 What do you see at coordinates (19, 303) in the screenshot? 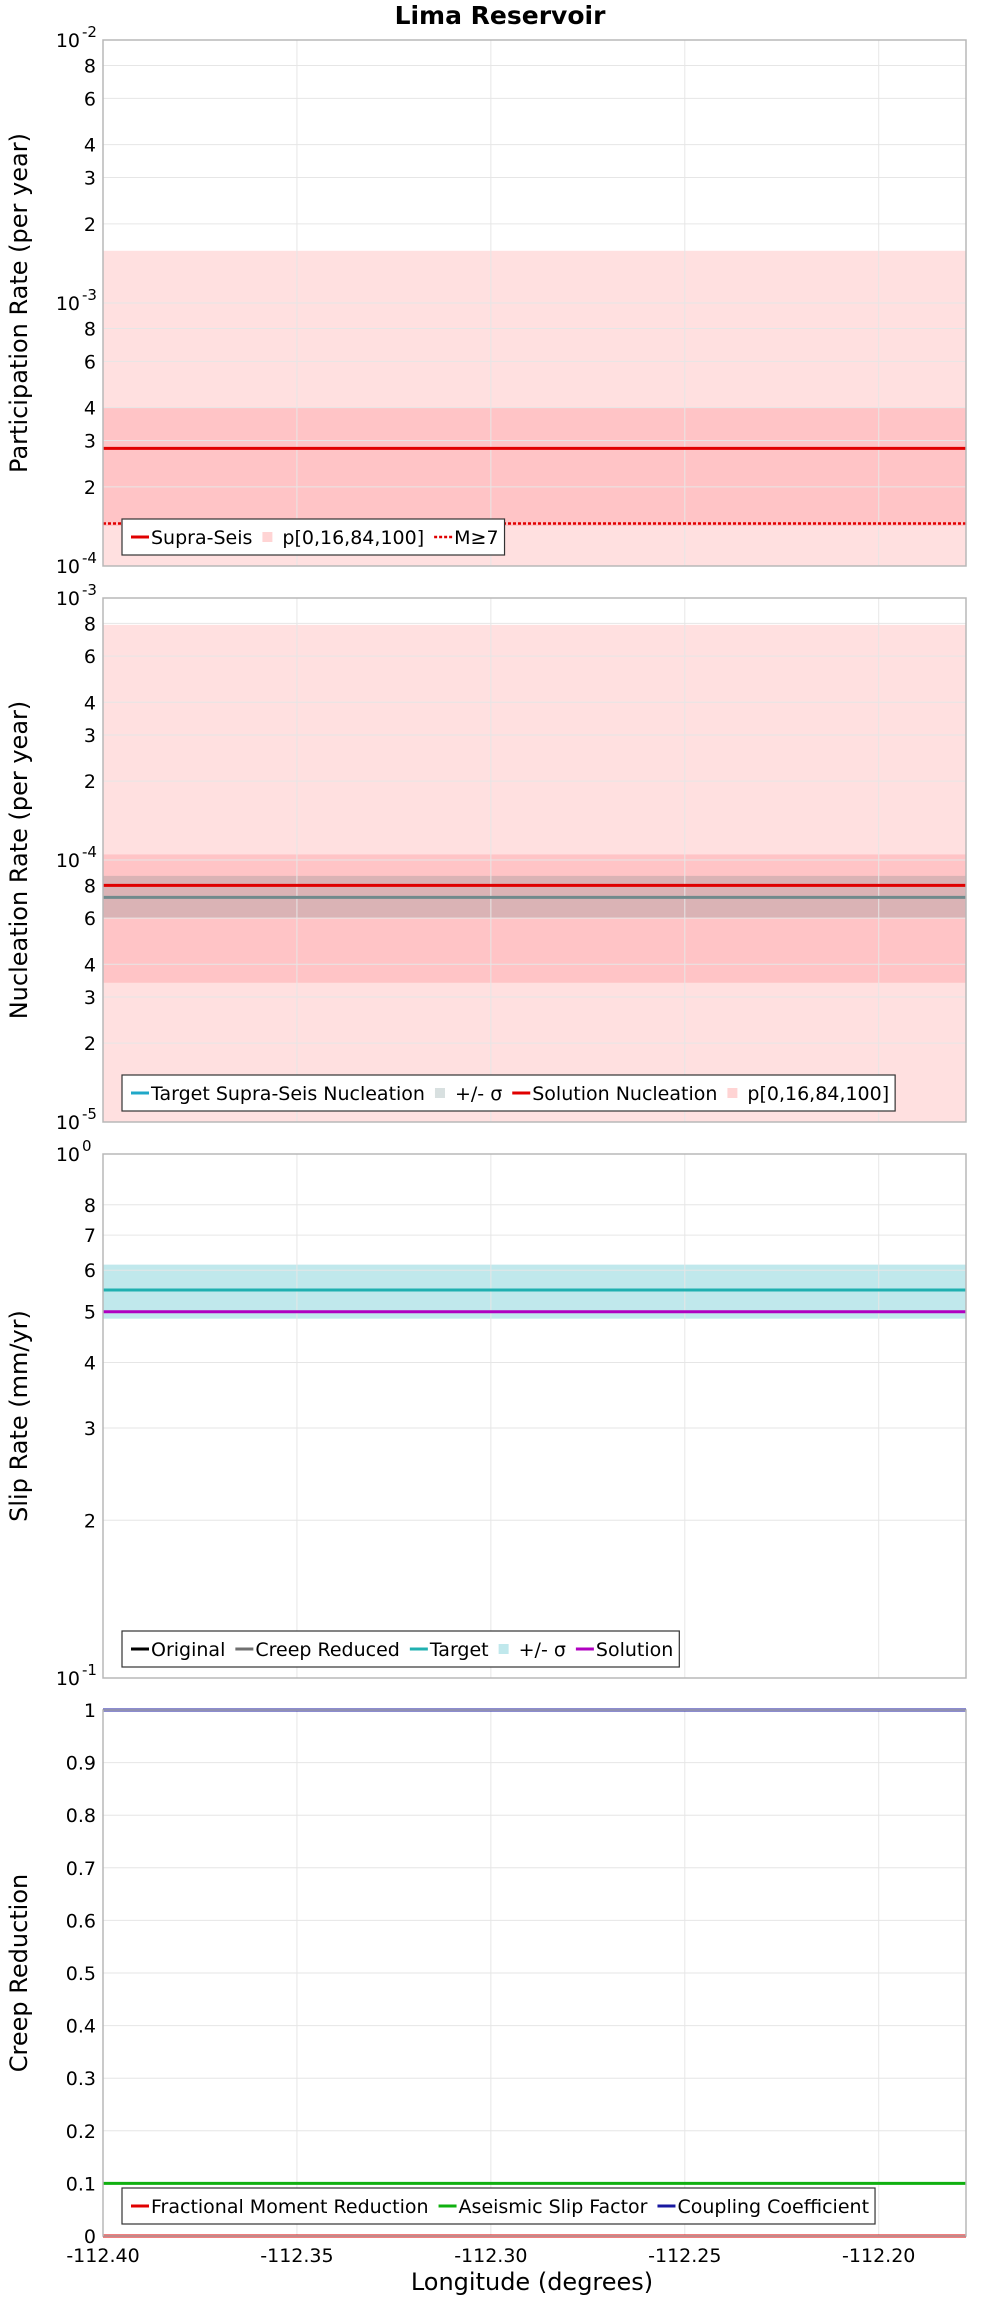
I see `y-axis-label: Participation Rate (per year)` at bounding box center [19, 303].